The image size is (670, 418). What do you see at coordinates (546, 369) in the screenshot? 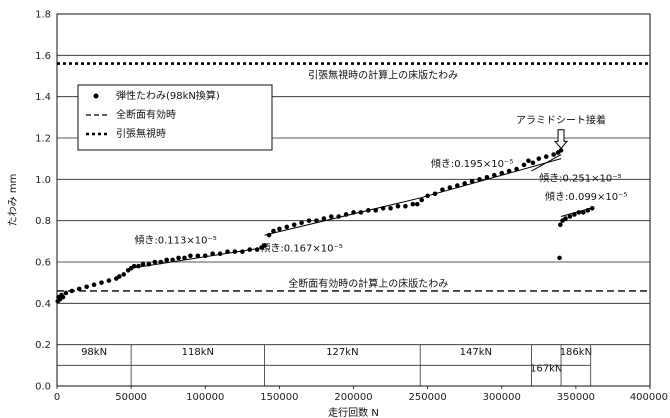
I see `load-stage-label: 167kN` at bounding box center [546, 369].